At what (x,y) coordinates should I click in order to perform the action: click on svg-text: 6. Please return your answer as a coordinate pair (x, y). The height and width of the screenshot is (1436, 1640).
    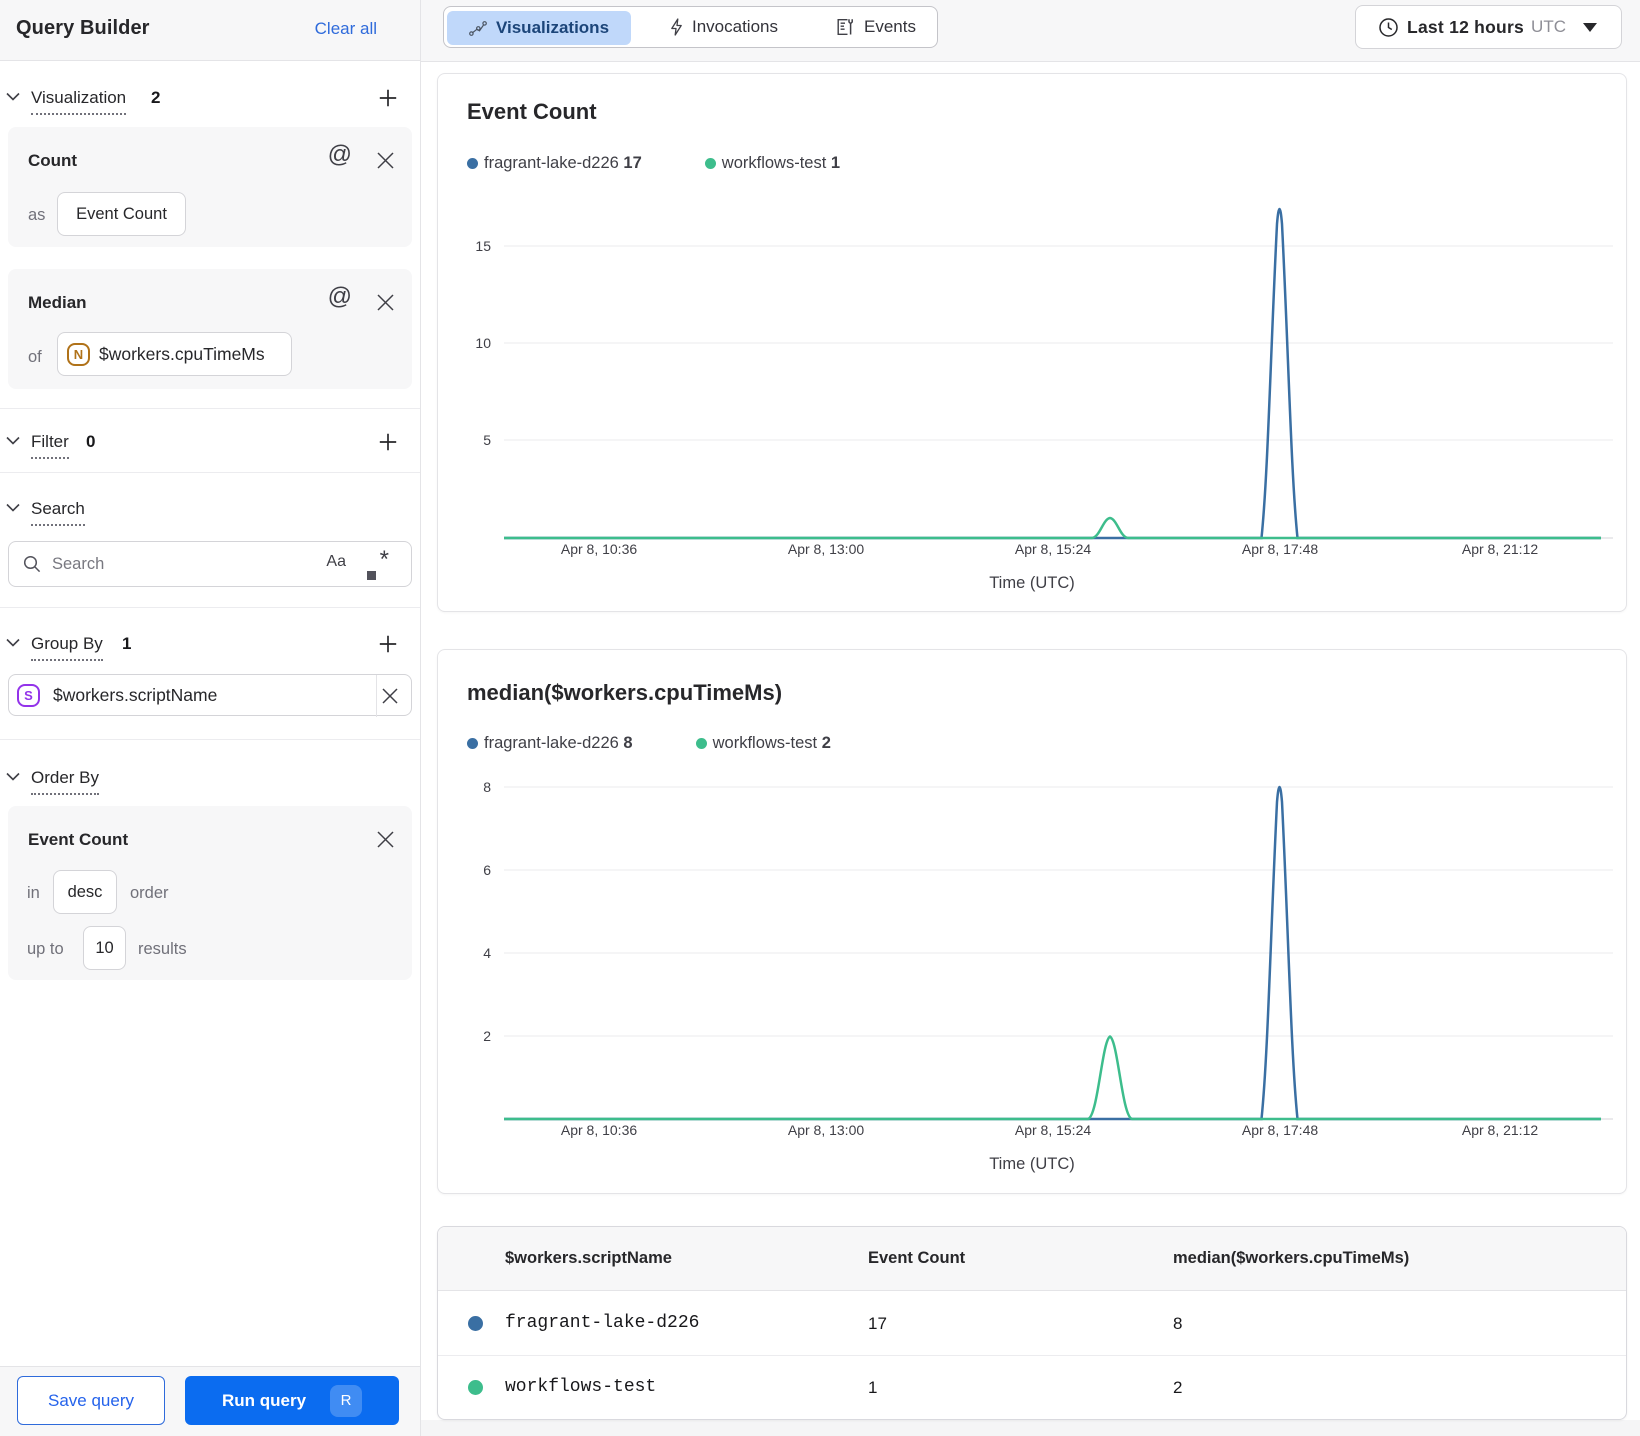
    Looking at the image, I should click on (487, 870).